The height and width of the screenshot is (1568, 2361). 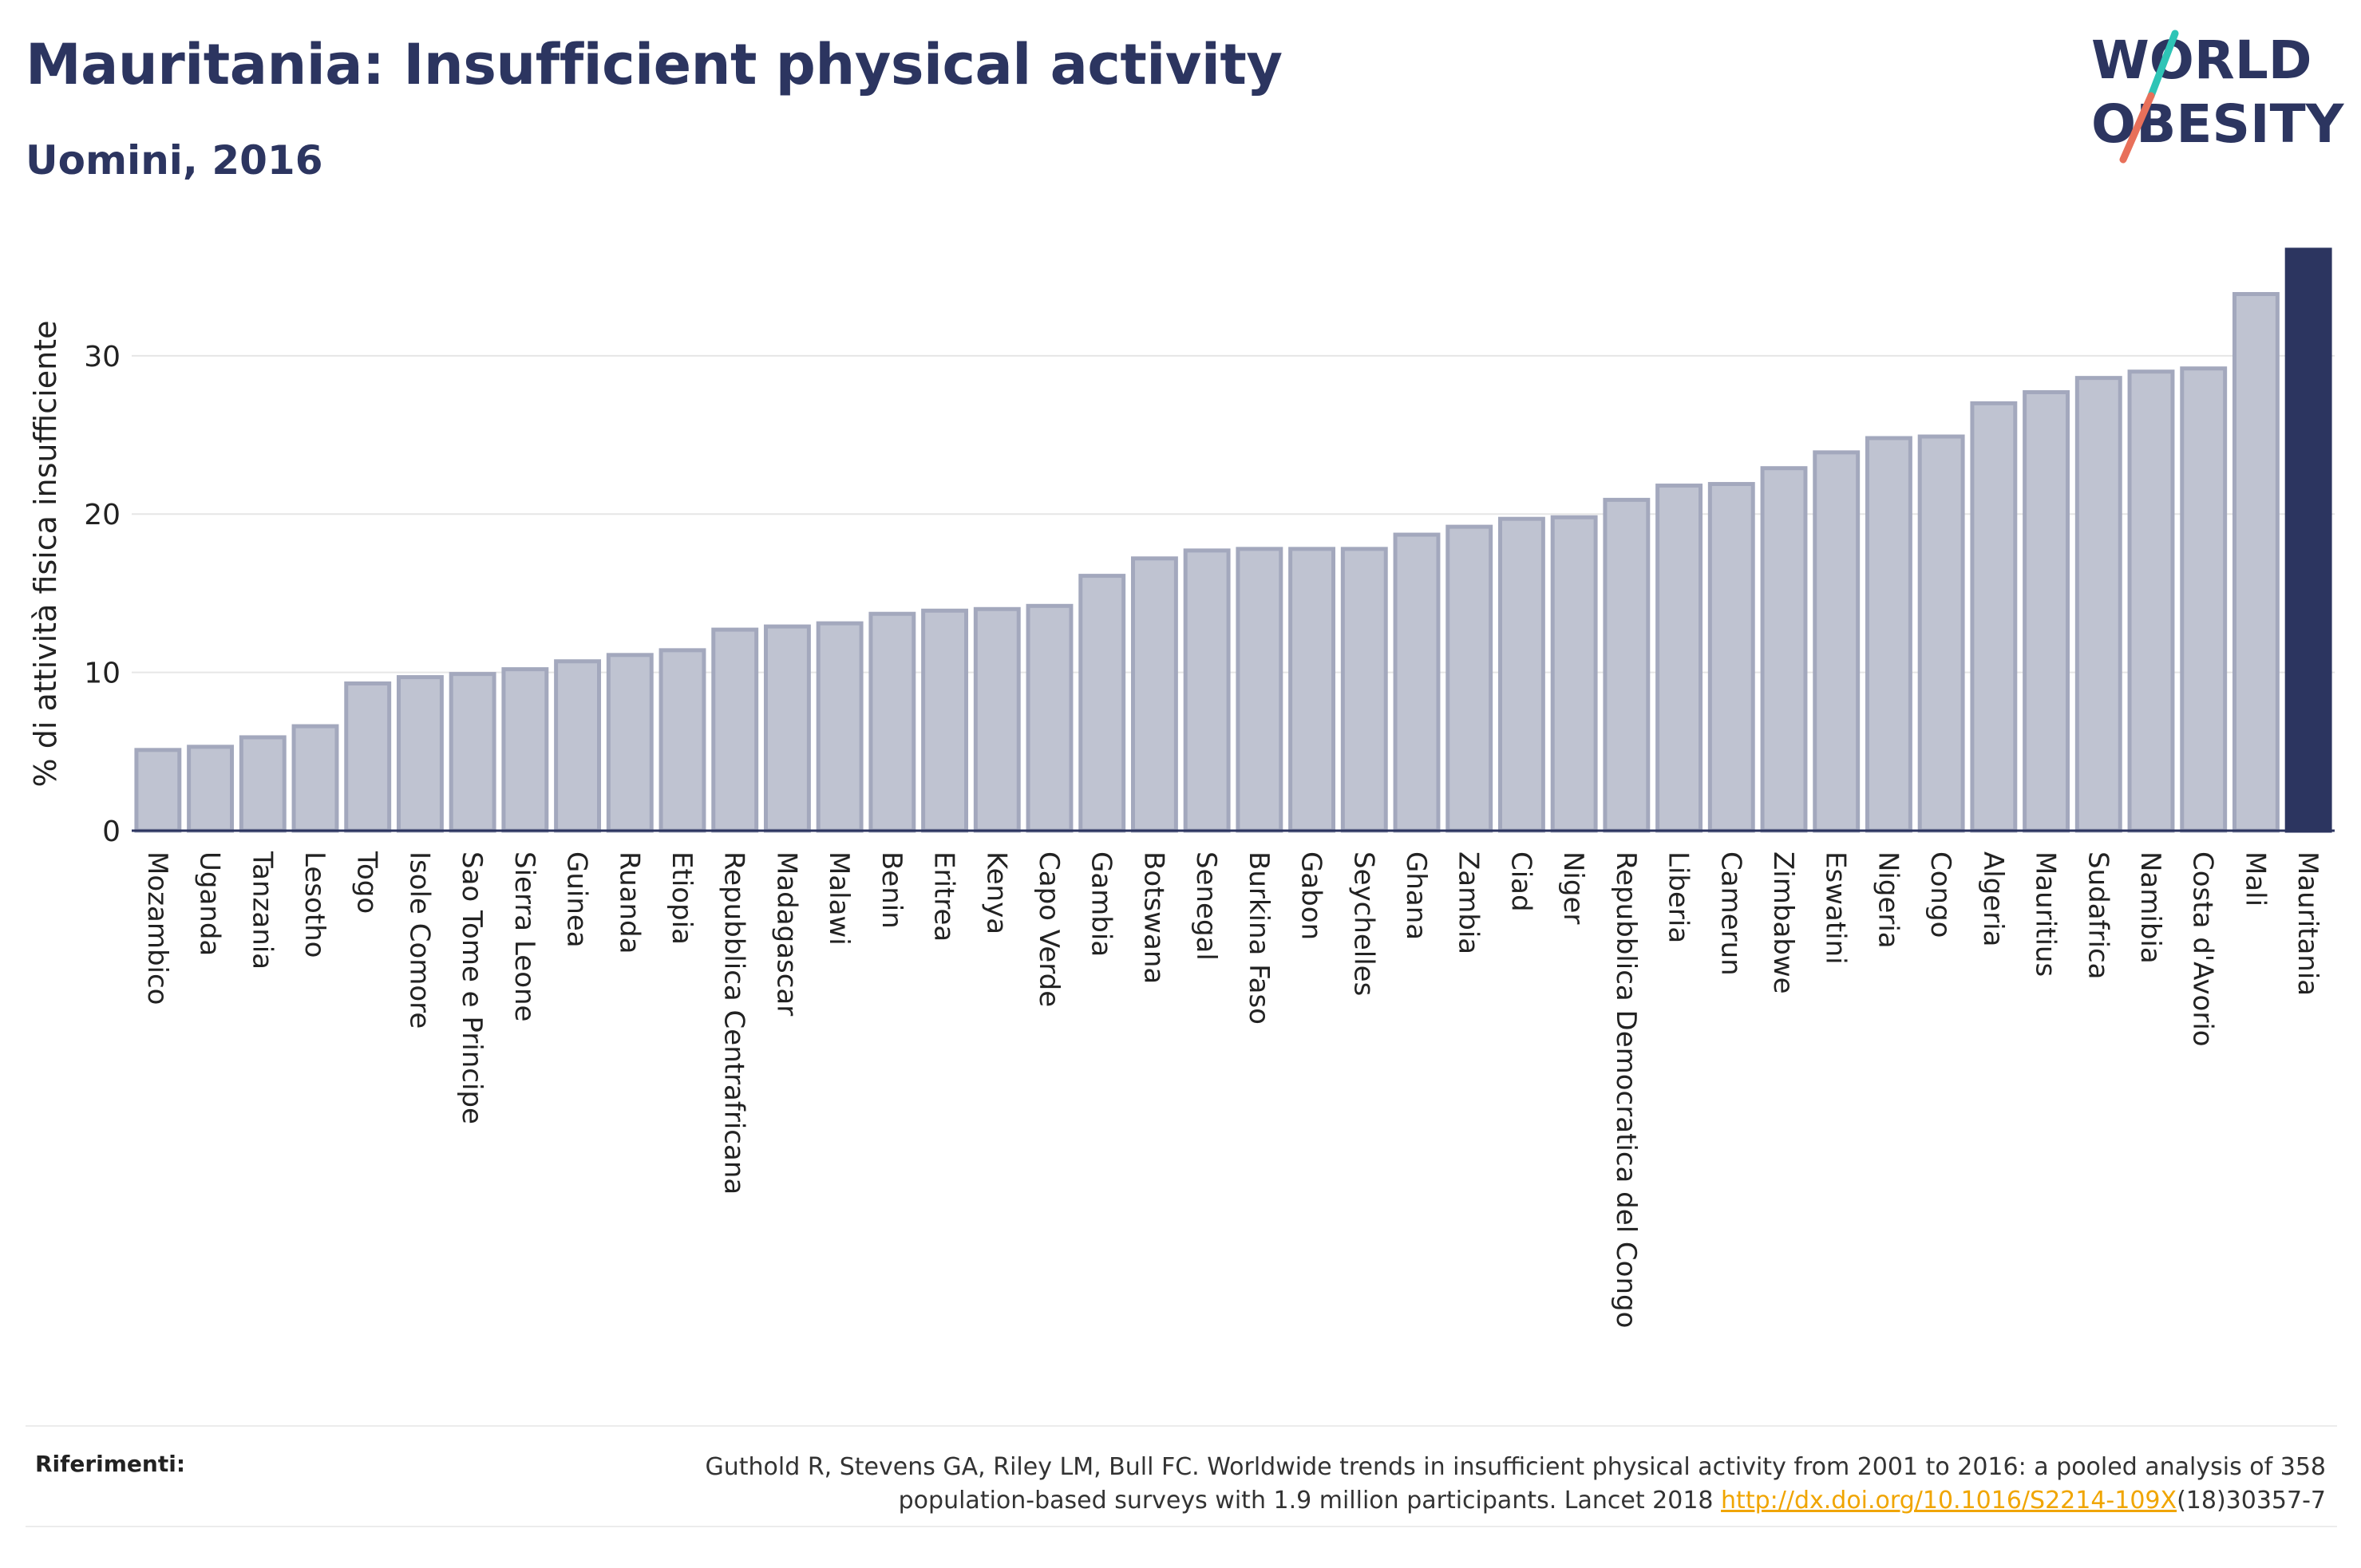 What do you see at coordinates (1520, 881) in the screenshot?
I see `x-tick-label: Ciad` at bounding box center [1520, 881].